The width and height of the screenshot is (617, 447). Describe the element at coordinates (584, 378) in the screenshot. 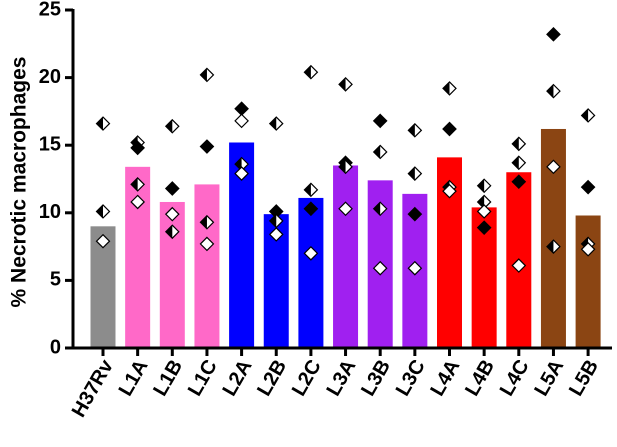

I see `x-tick-label-l5b: L5B` at that location.